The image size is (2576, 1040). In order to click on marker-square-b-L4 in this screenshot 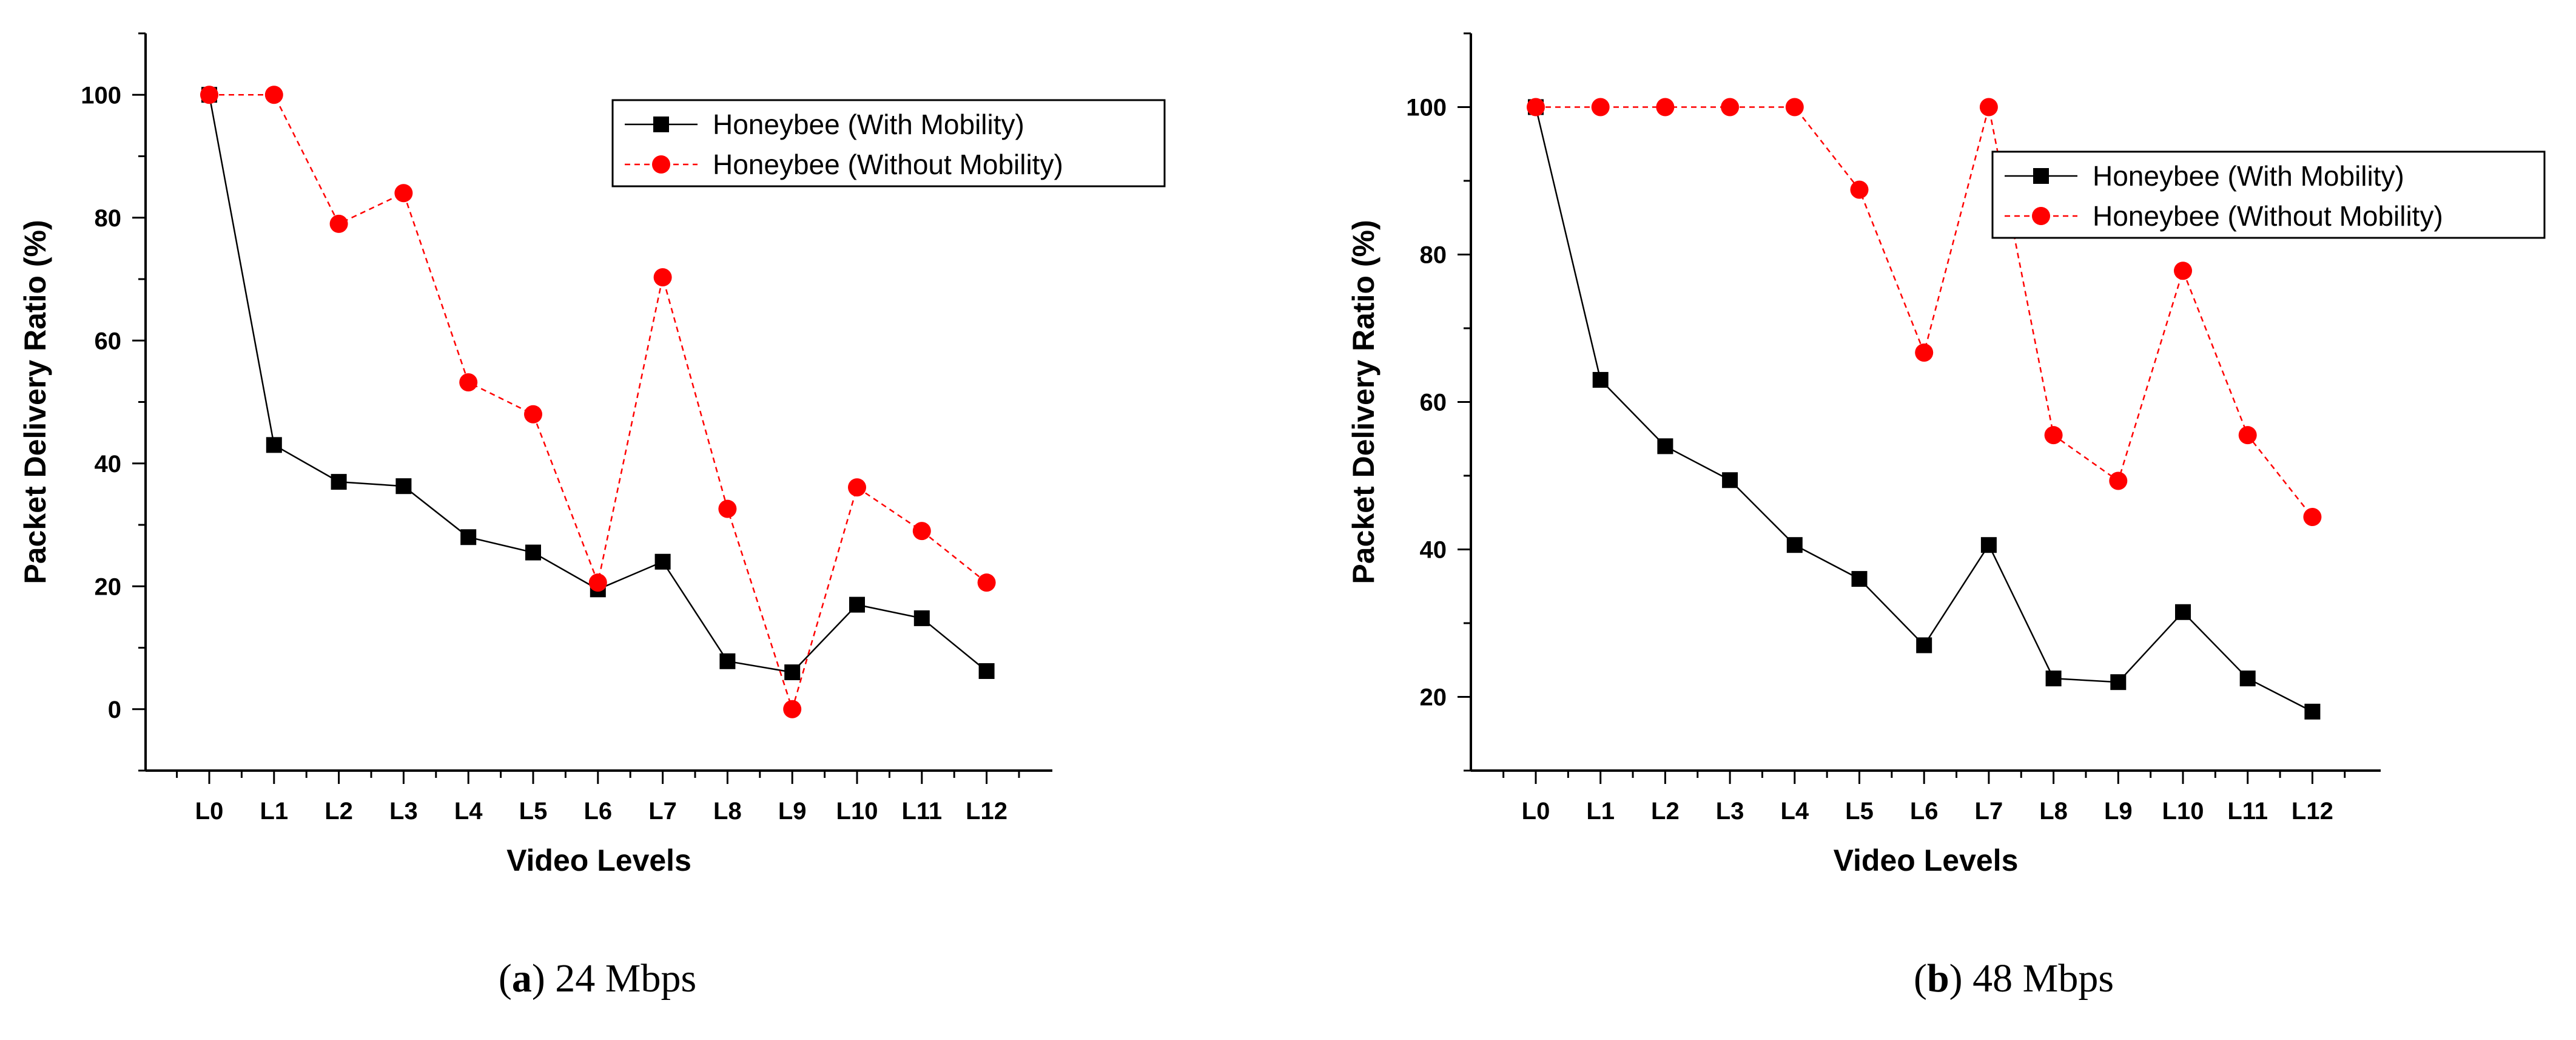, I will do `click(1794, 545)`.